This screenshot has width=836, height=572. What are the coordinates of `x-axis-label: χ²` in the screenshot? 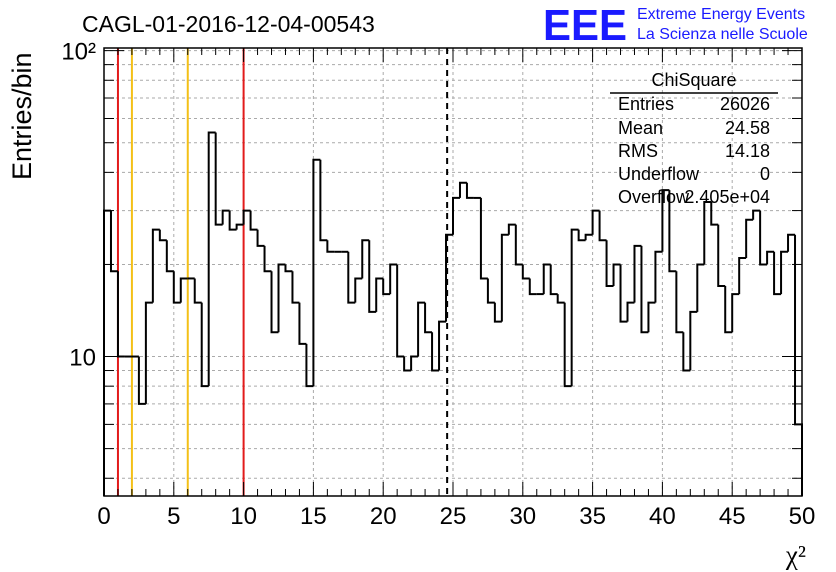 It's located at (795, 555).